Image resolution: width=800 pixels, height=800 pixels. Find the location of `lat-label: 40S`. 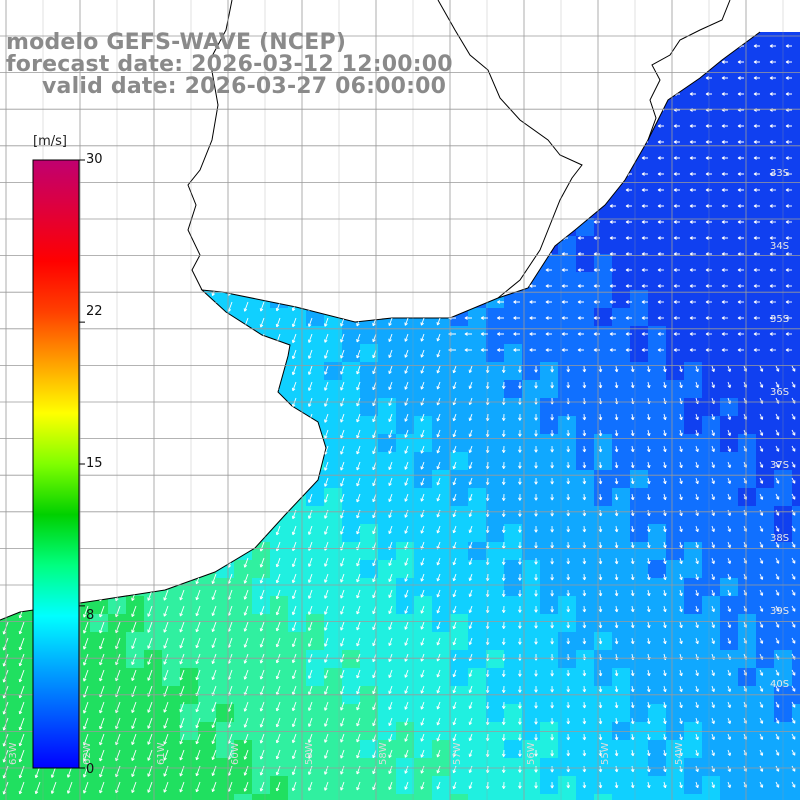

lat-label: 40S is located at coordinates (779, 684).